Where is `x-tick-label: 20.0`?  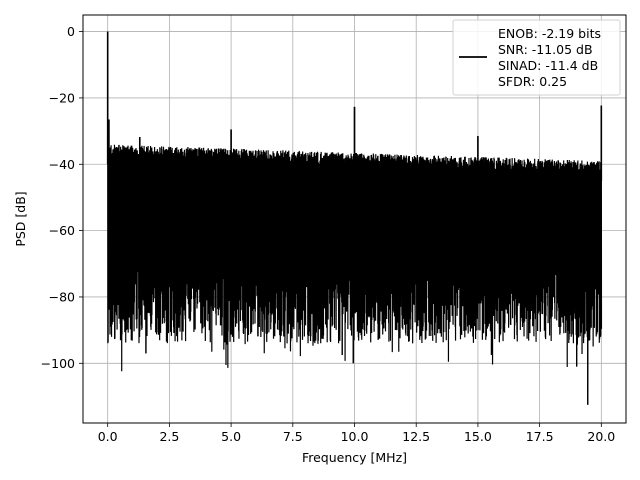 x-tick-label: 20.0 is located at coordinates (601, 436).